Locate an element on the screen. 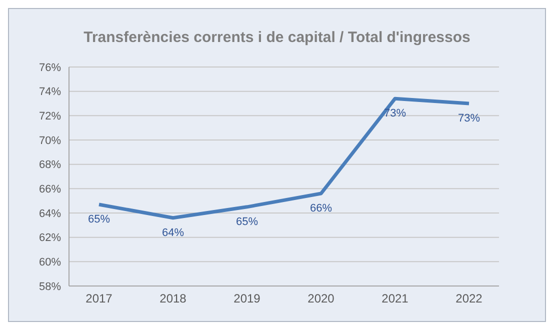 The height and width of the screenshot is (328, 552). y-tick-label: 68% is located at coordinates (50, 165).